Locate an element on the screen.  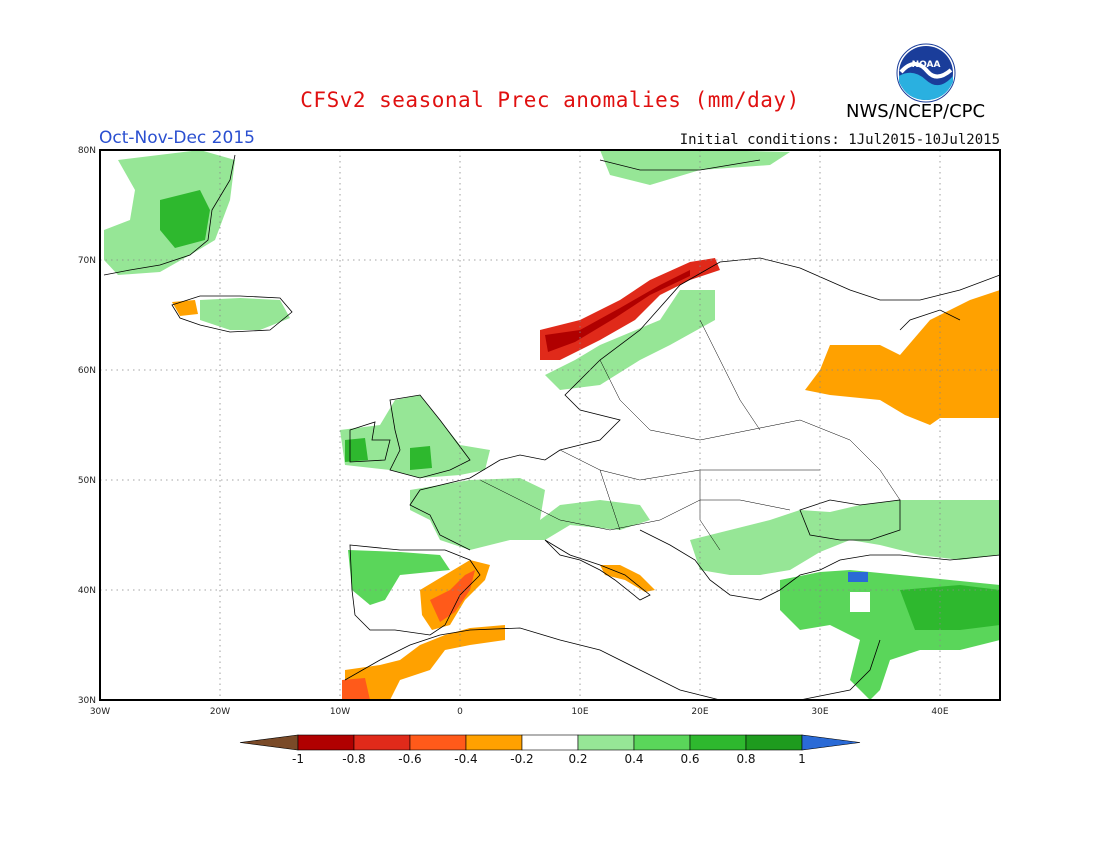
longitude-tick-label: 0 is located at coordinates (460, 712).